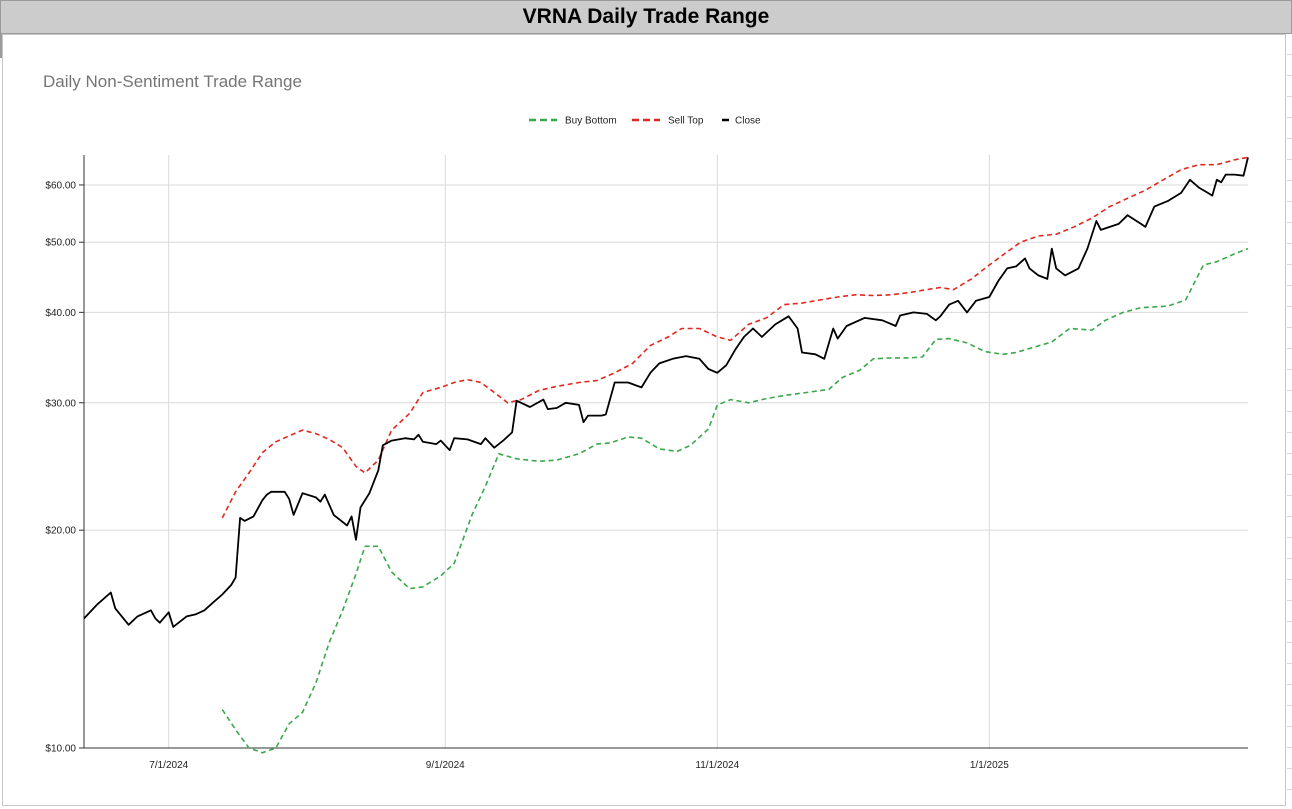  Describe the element at coordinates (60, 749) in the screenshot. I see `y-tick-label: $10.00` at that location.